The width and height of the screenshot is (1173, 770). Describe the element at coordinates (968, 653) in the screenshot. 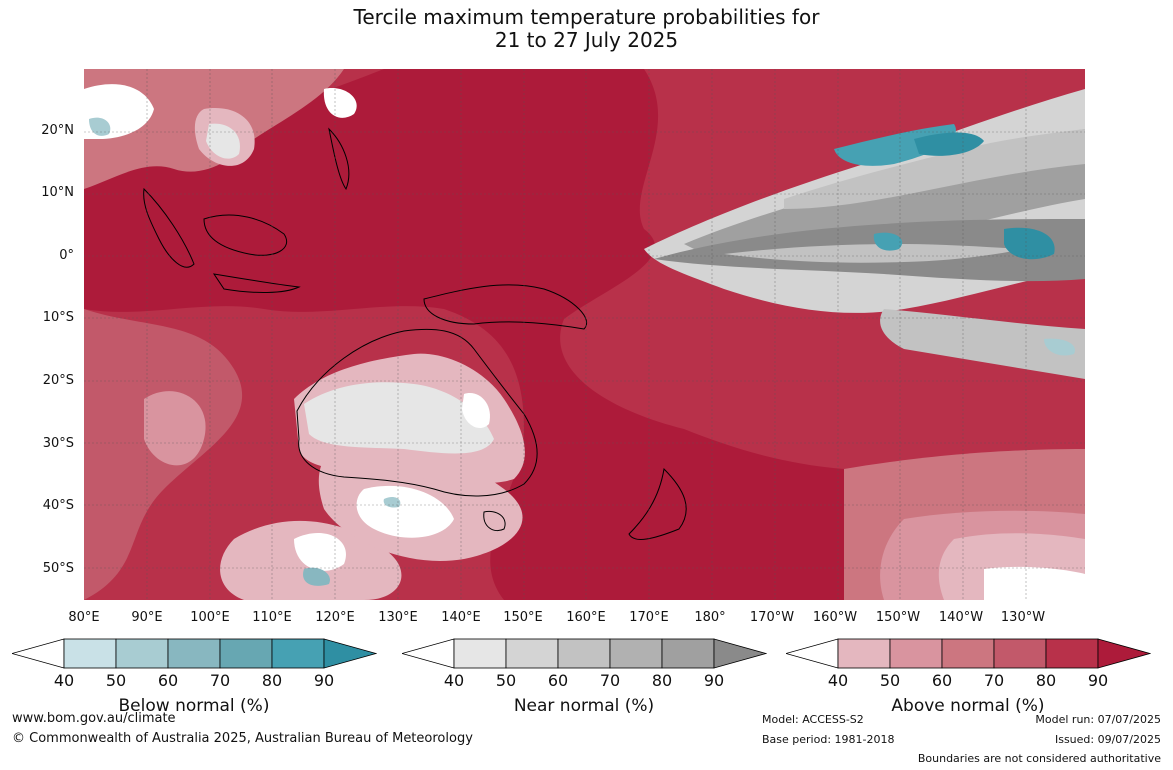

I see `colorbar-above-normal` at that location.